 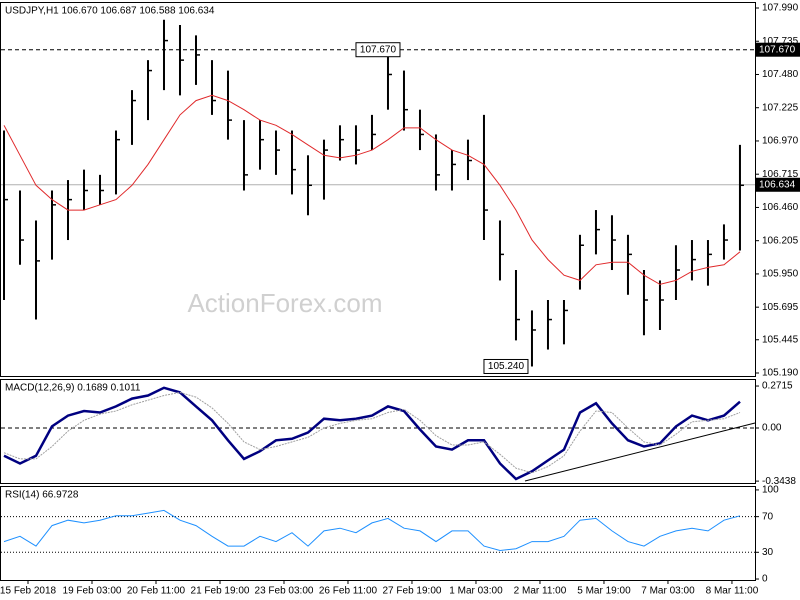 I want to click on watermark: ActionForex.com, so click(x=284, y=303).